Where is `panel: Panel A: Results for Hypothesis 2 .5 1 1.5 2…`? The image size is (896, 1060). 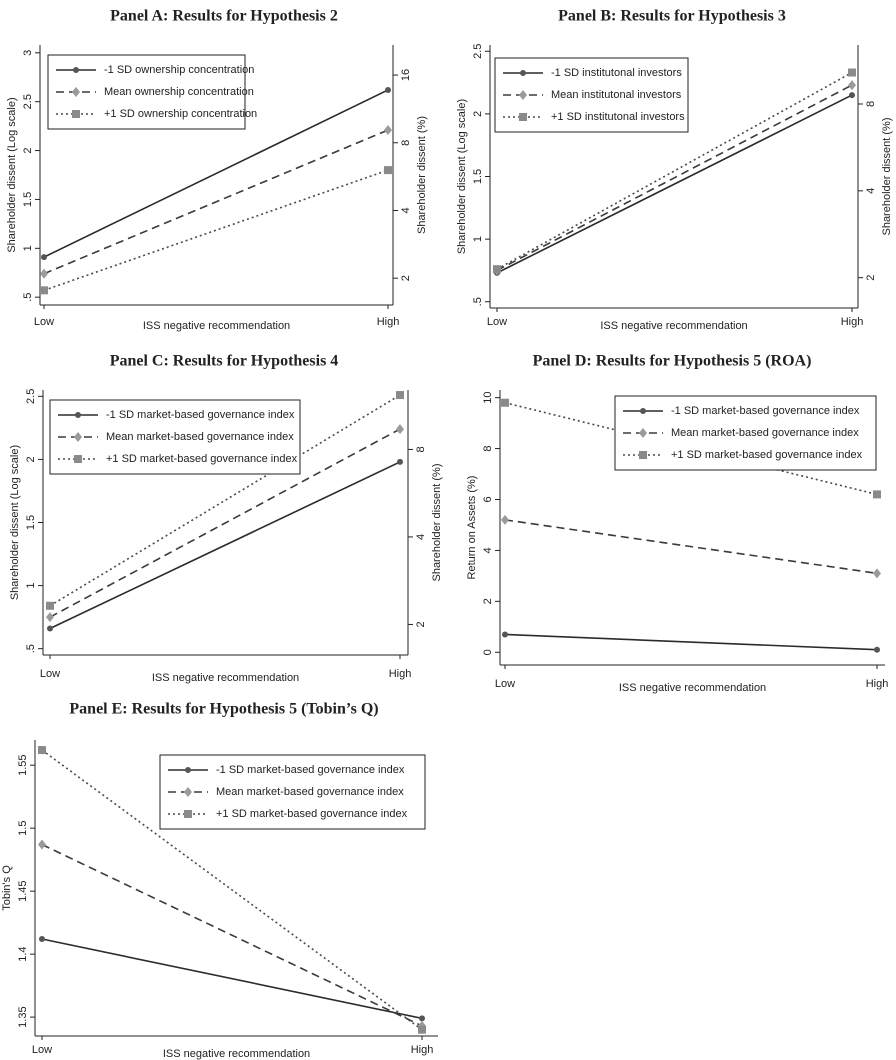 panel: Panel A: Results for Hypothesis 2 .5 1 1.5 2… is located at coordinates (217, 170).